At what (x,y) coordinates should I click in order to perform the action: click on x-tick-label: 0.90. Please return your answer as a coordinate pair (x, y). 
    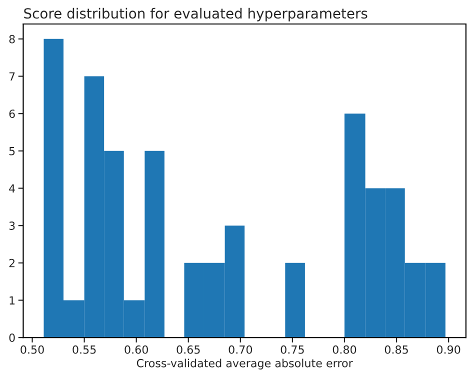
    Looking at the image, I should click on (448, 349).